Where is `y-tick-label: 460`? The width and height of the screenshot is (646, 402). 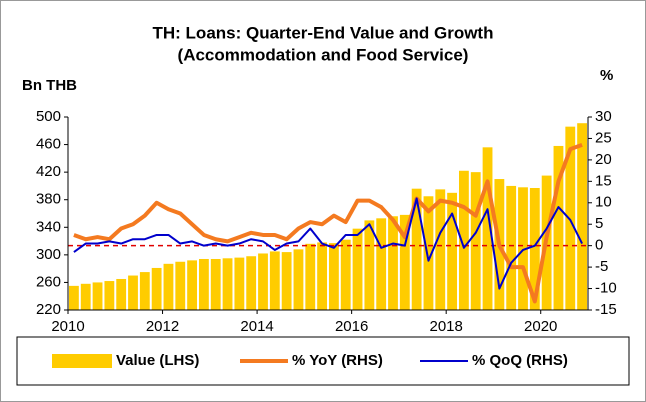 y-tick-label: 460 is located at coordinates (48, 144).